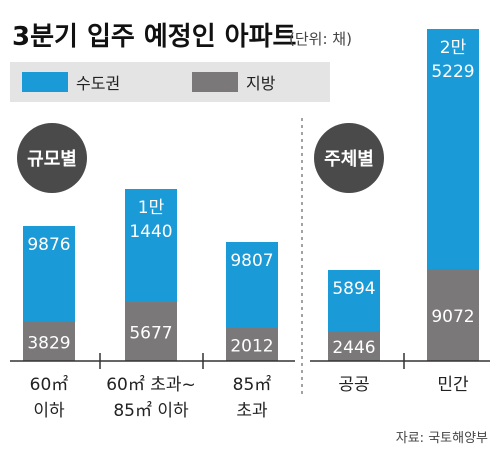 The image size is (500, 450). What do you see at coordinates (98, 83) in the screenshot?
I see `legend-label-capital: 수도권` at bounding box center [98, 83].